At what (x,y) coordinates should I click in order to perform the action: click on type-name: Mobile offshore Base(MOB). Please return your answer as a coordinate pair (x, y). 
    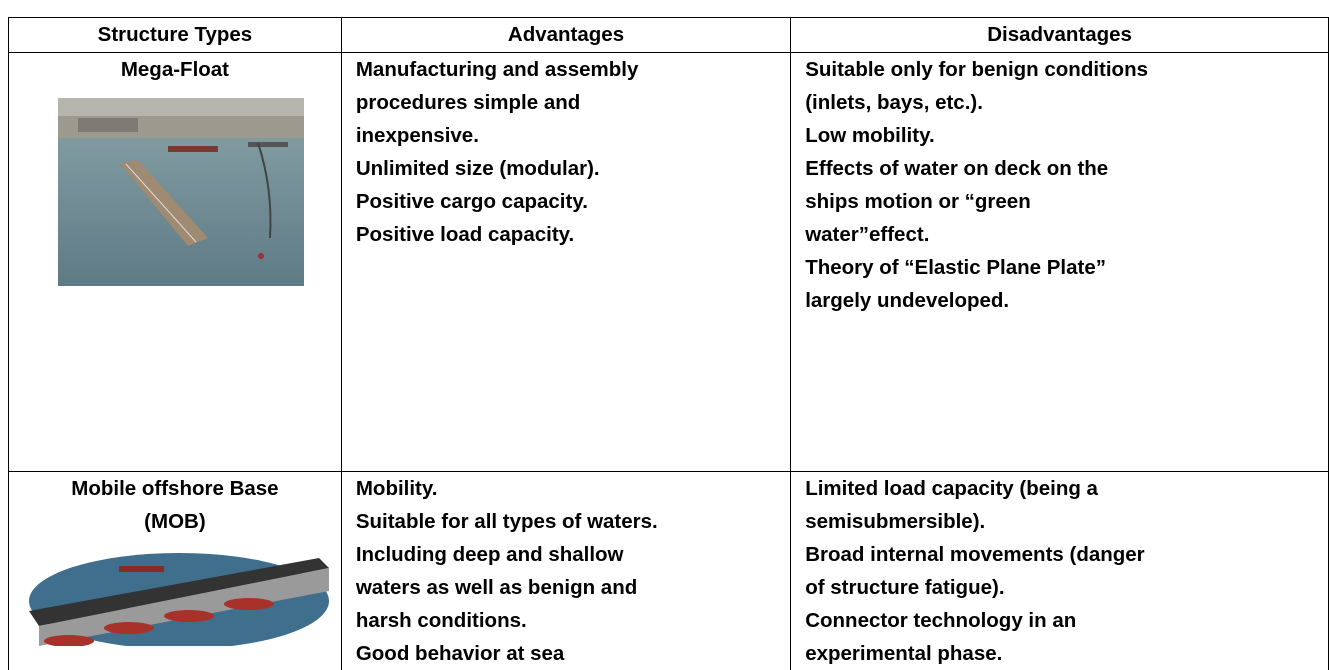
    Looking at the image, I should click on (175, 505).